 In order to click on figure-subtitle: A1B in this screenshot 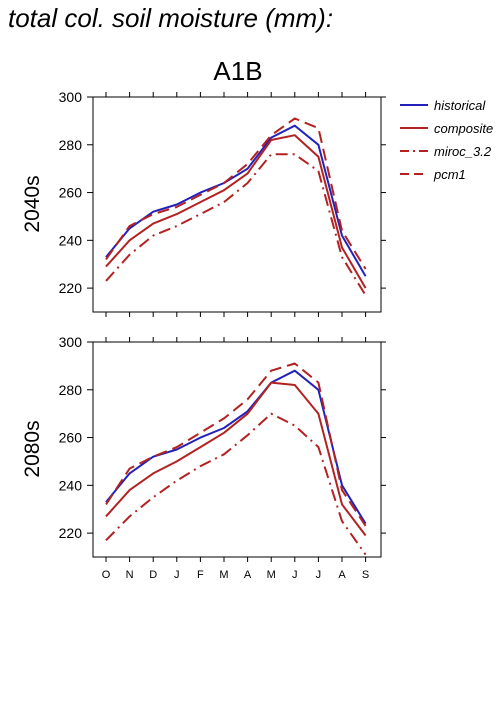, I will do `click(237, 71)`.